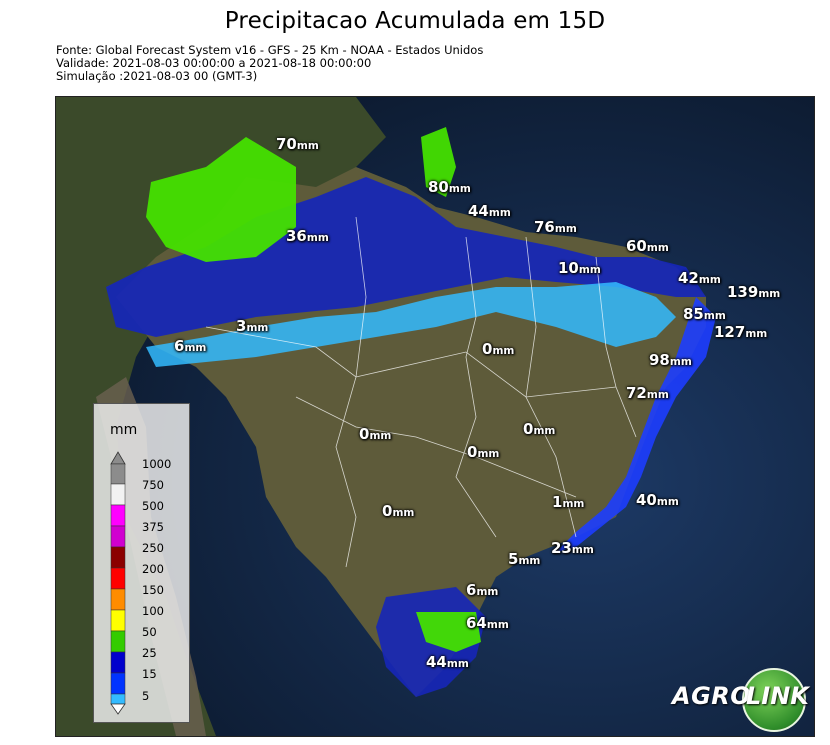  What do you see at coordinates (572, 548) in the screenshot?
I see `rain-label: 23mm` at bounding box center [572, 548].